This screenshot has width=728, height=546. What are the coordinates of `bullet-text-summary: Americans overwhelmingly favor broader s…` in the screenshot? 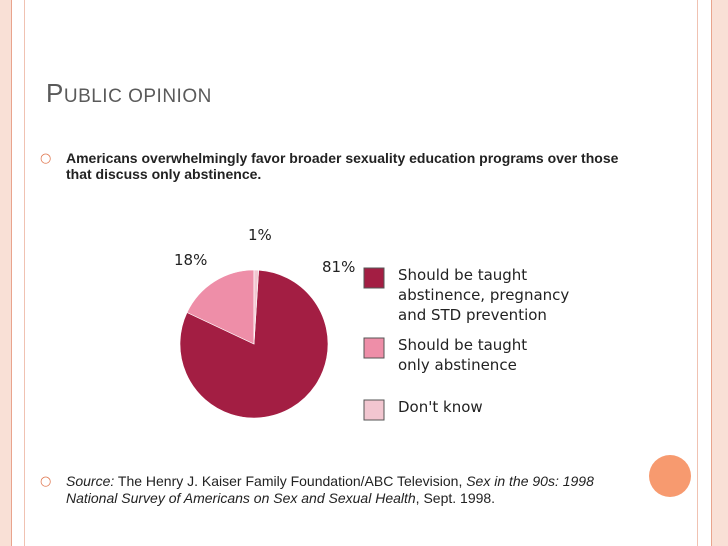 It's located at (342, 166).